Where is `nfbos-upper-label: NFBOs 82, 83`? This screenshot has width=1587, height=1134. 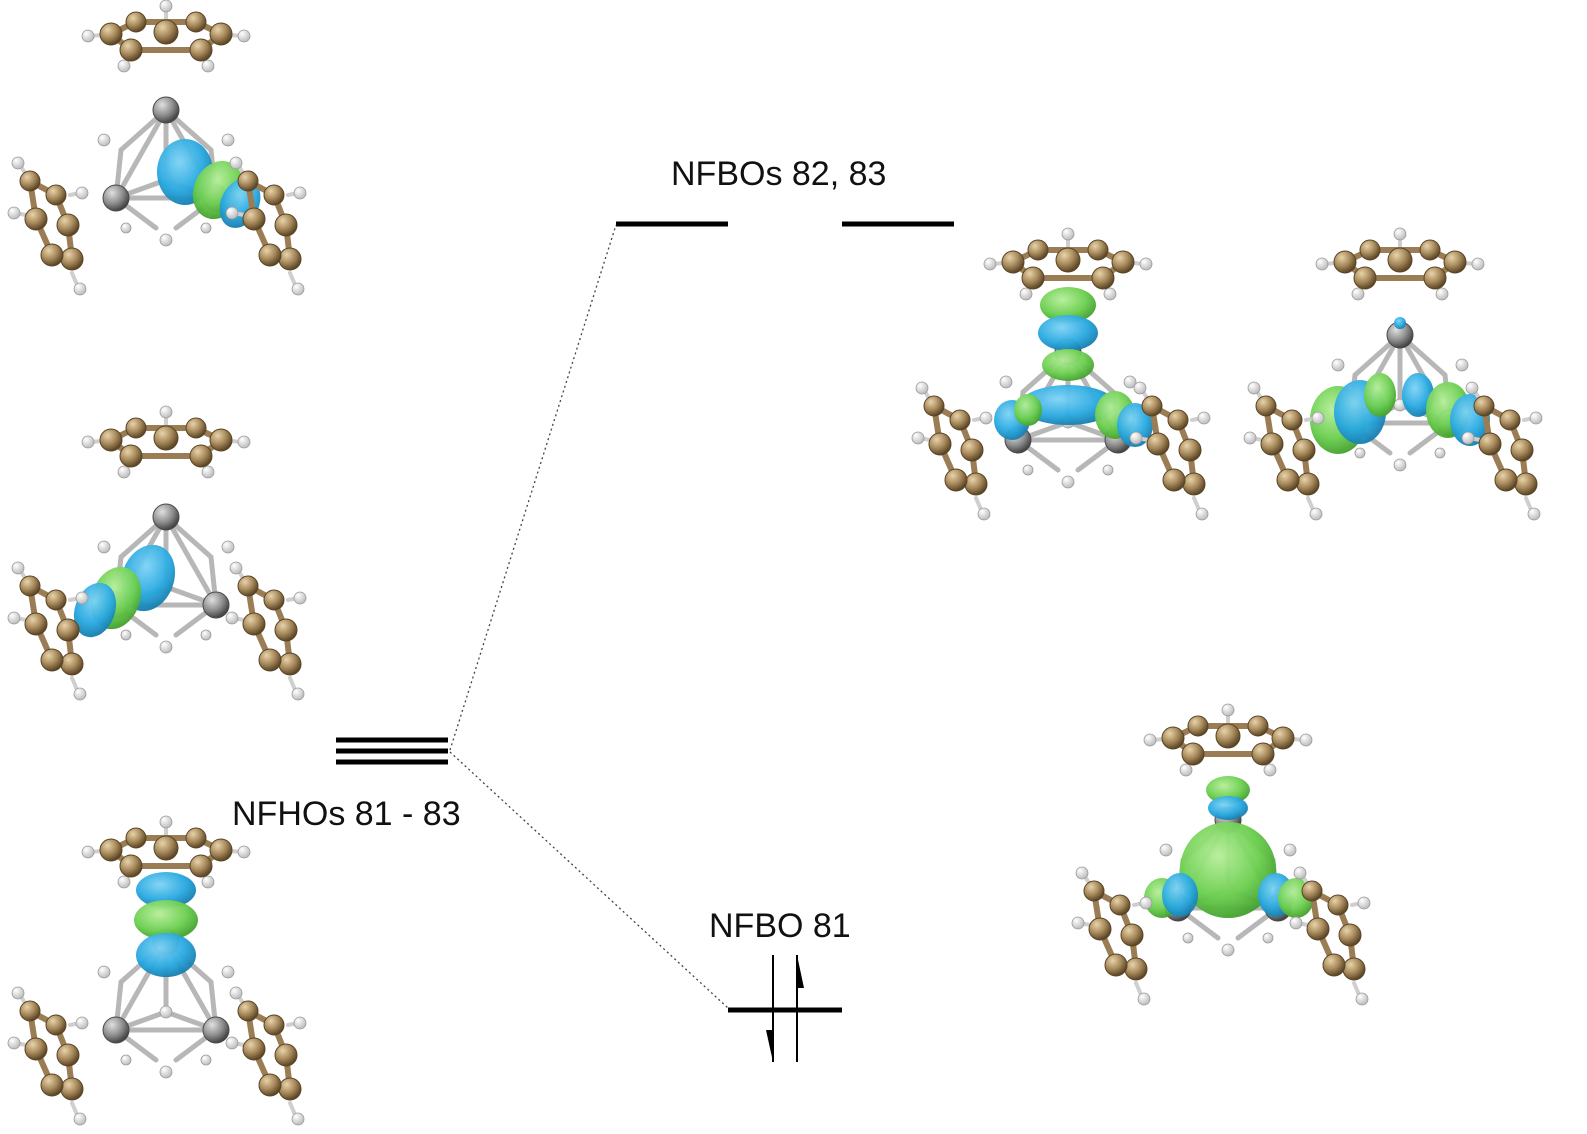 nfbos-upper-label: NFBOs 82, 83 is located at coordinates (778, 174).